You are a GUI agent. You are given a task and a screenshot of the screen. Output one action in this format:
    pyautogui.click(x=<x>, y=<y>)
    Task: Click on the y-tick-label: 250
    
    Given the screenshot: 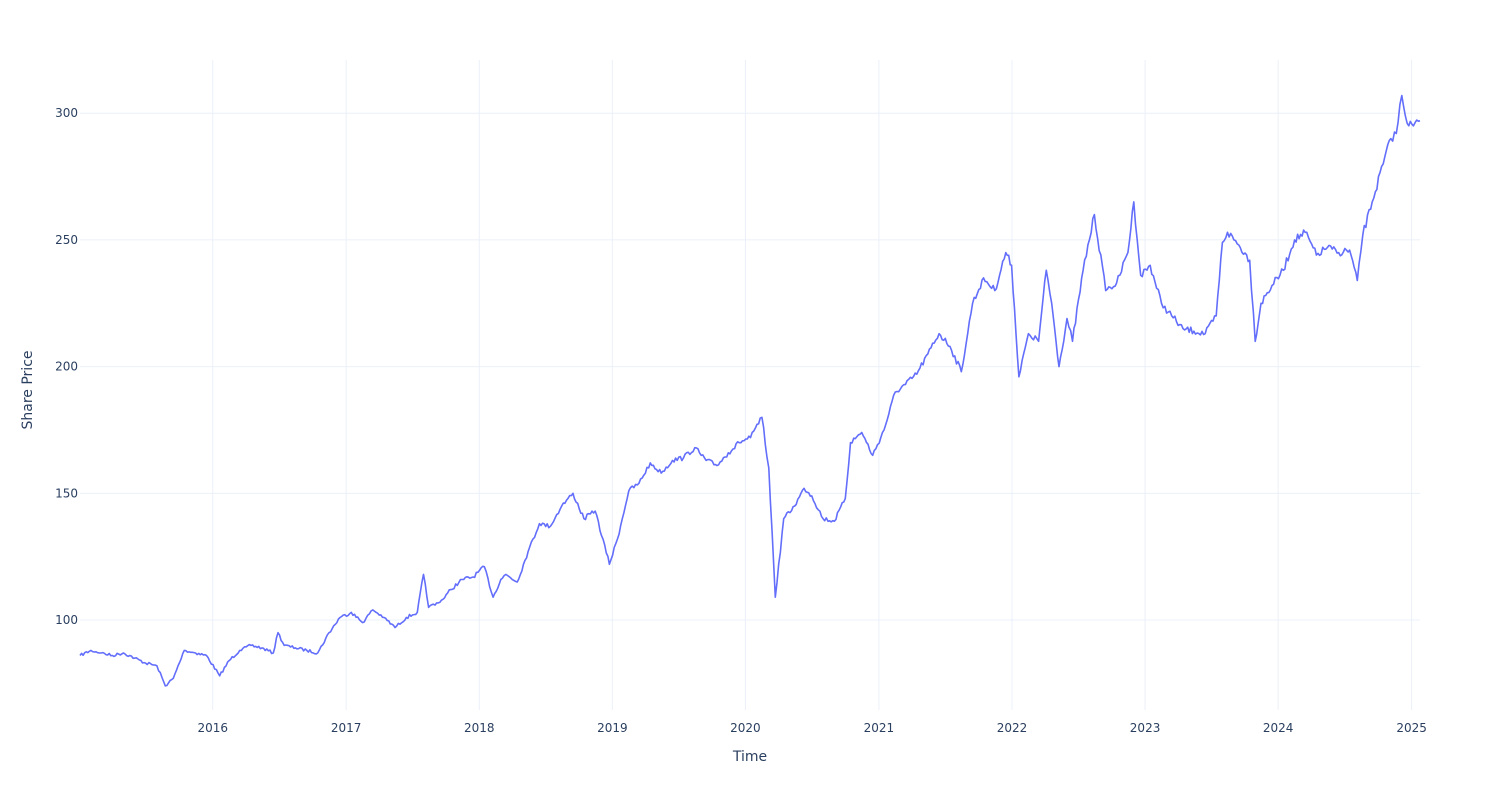 What is the action you would take?
    pyautogui.click(x=66, y=240)
    